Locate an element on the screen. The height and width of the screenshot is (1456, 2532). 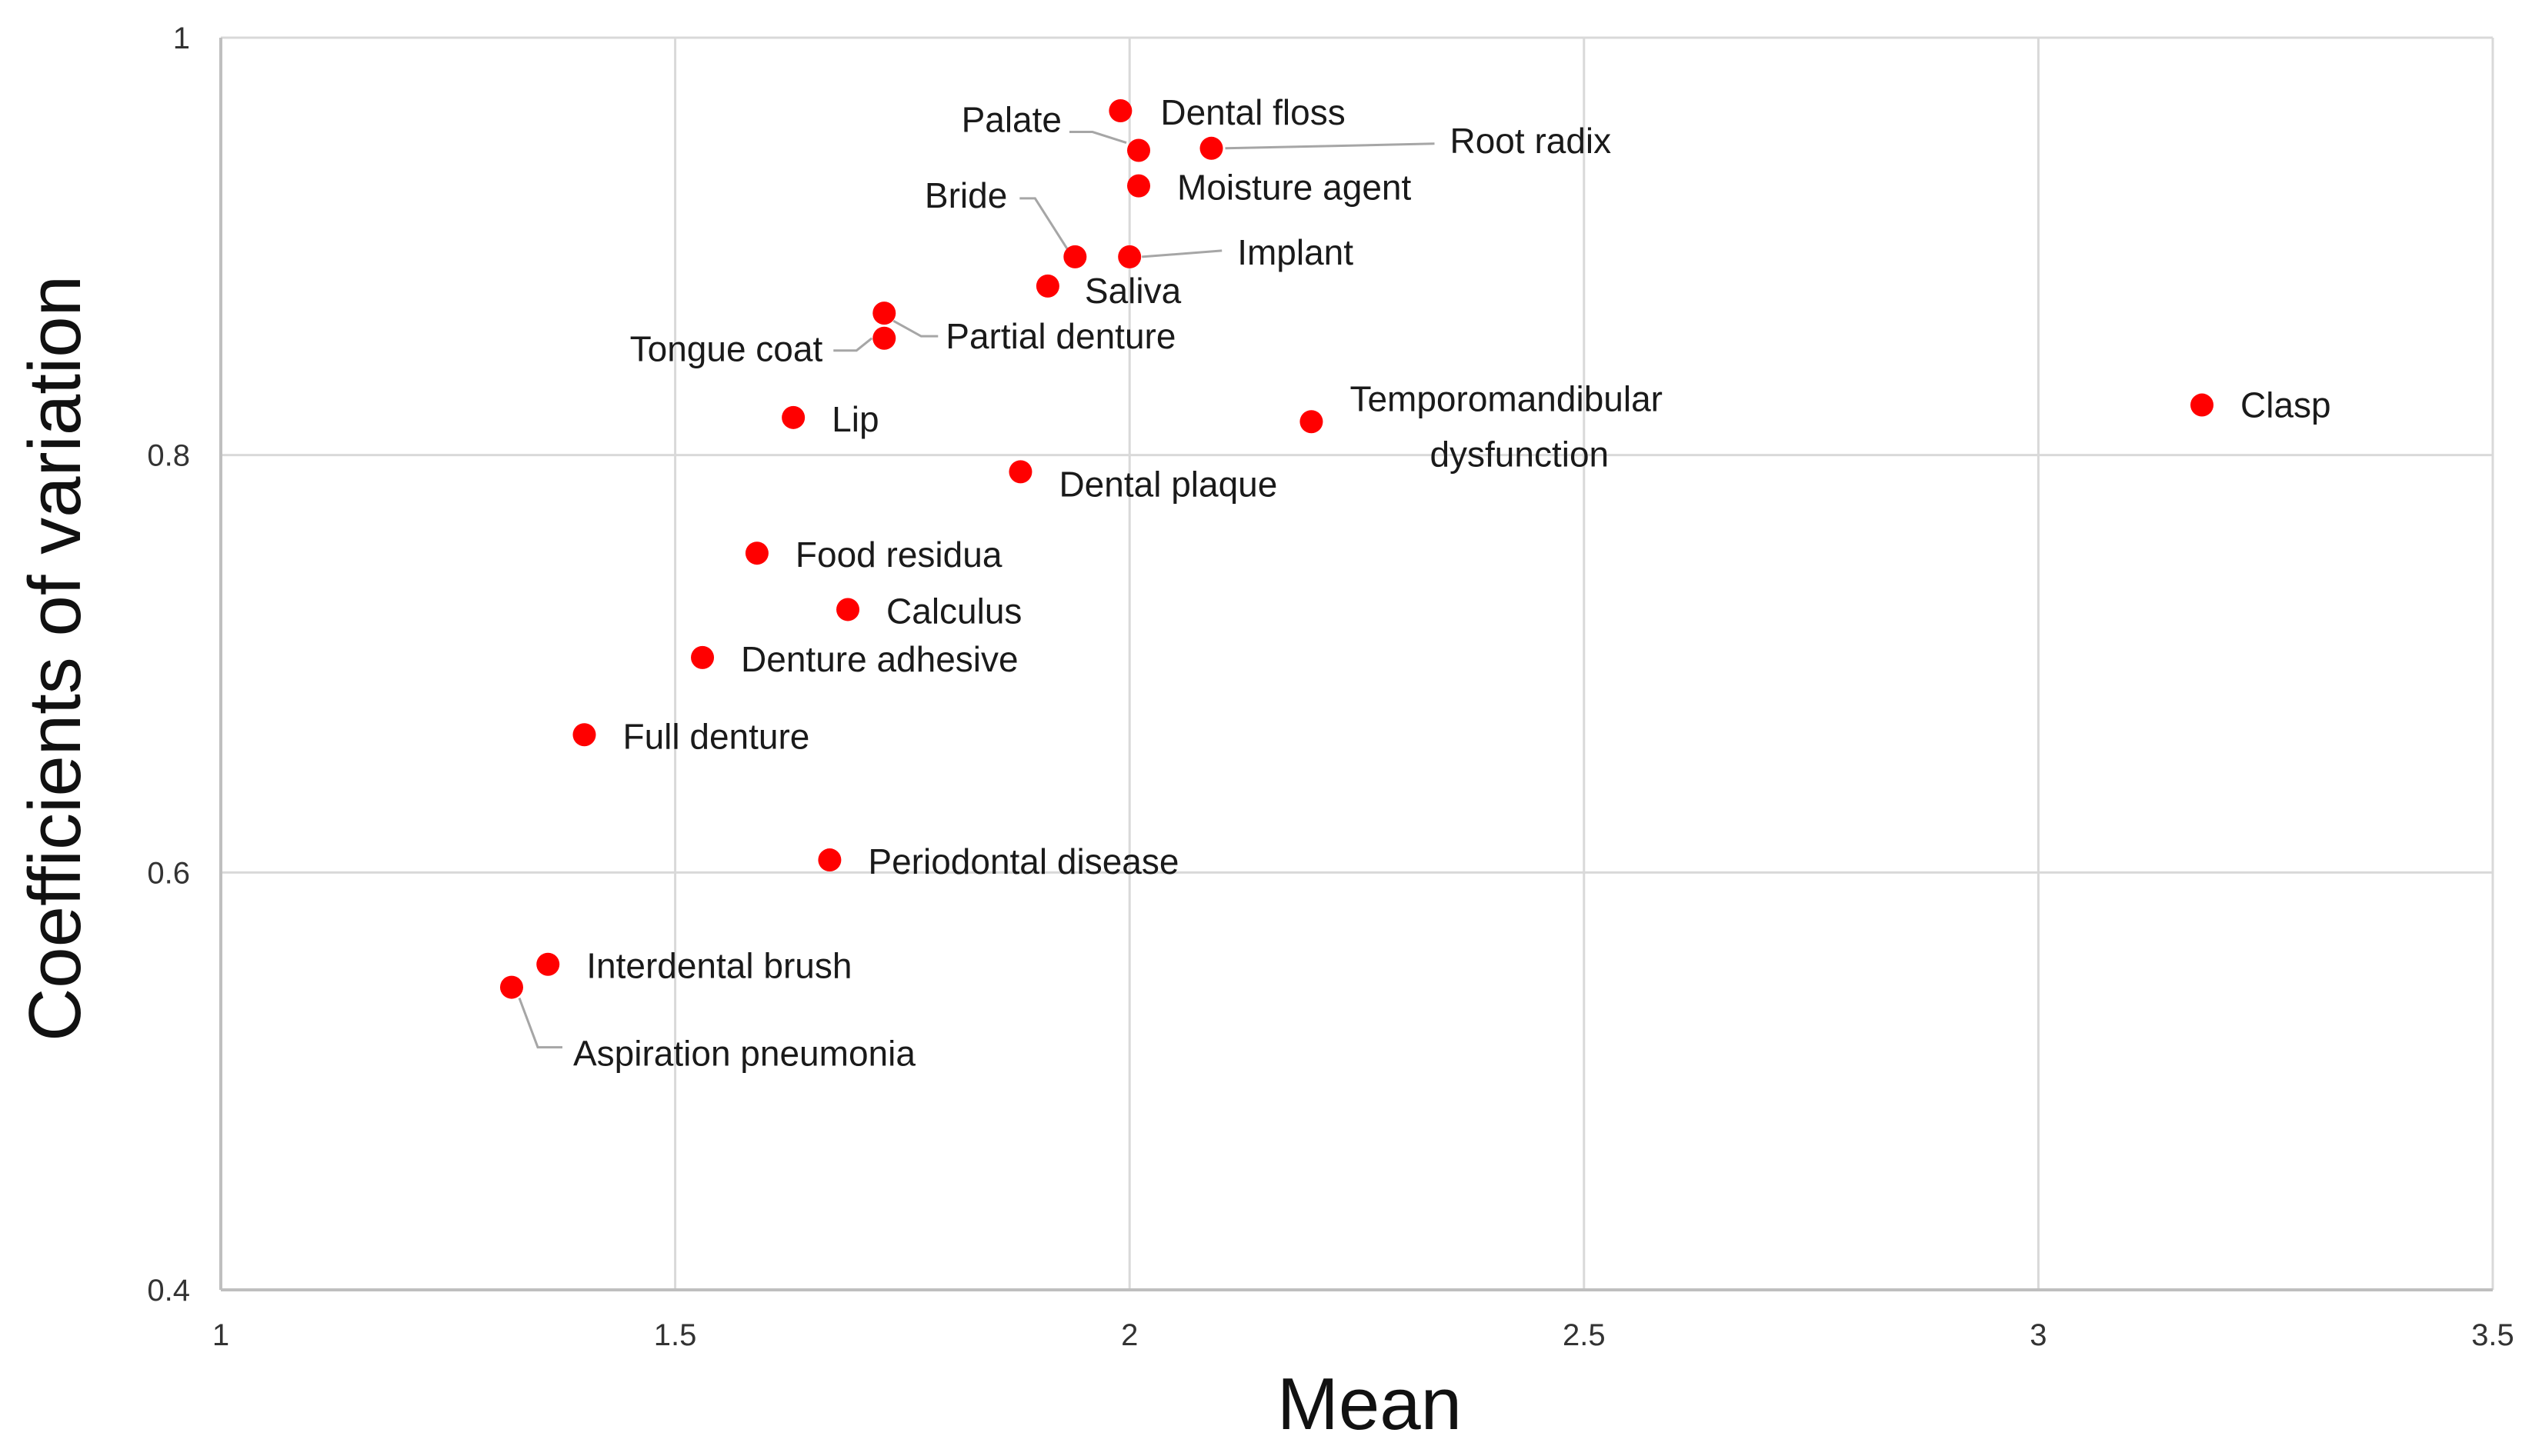
y-tick-label: 0.6 is located at coordinates (168, 873).